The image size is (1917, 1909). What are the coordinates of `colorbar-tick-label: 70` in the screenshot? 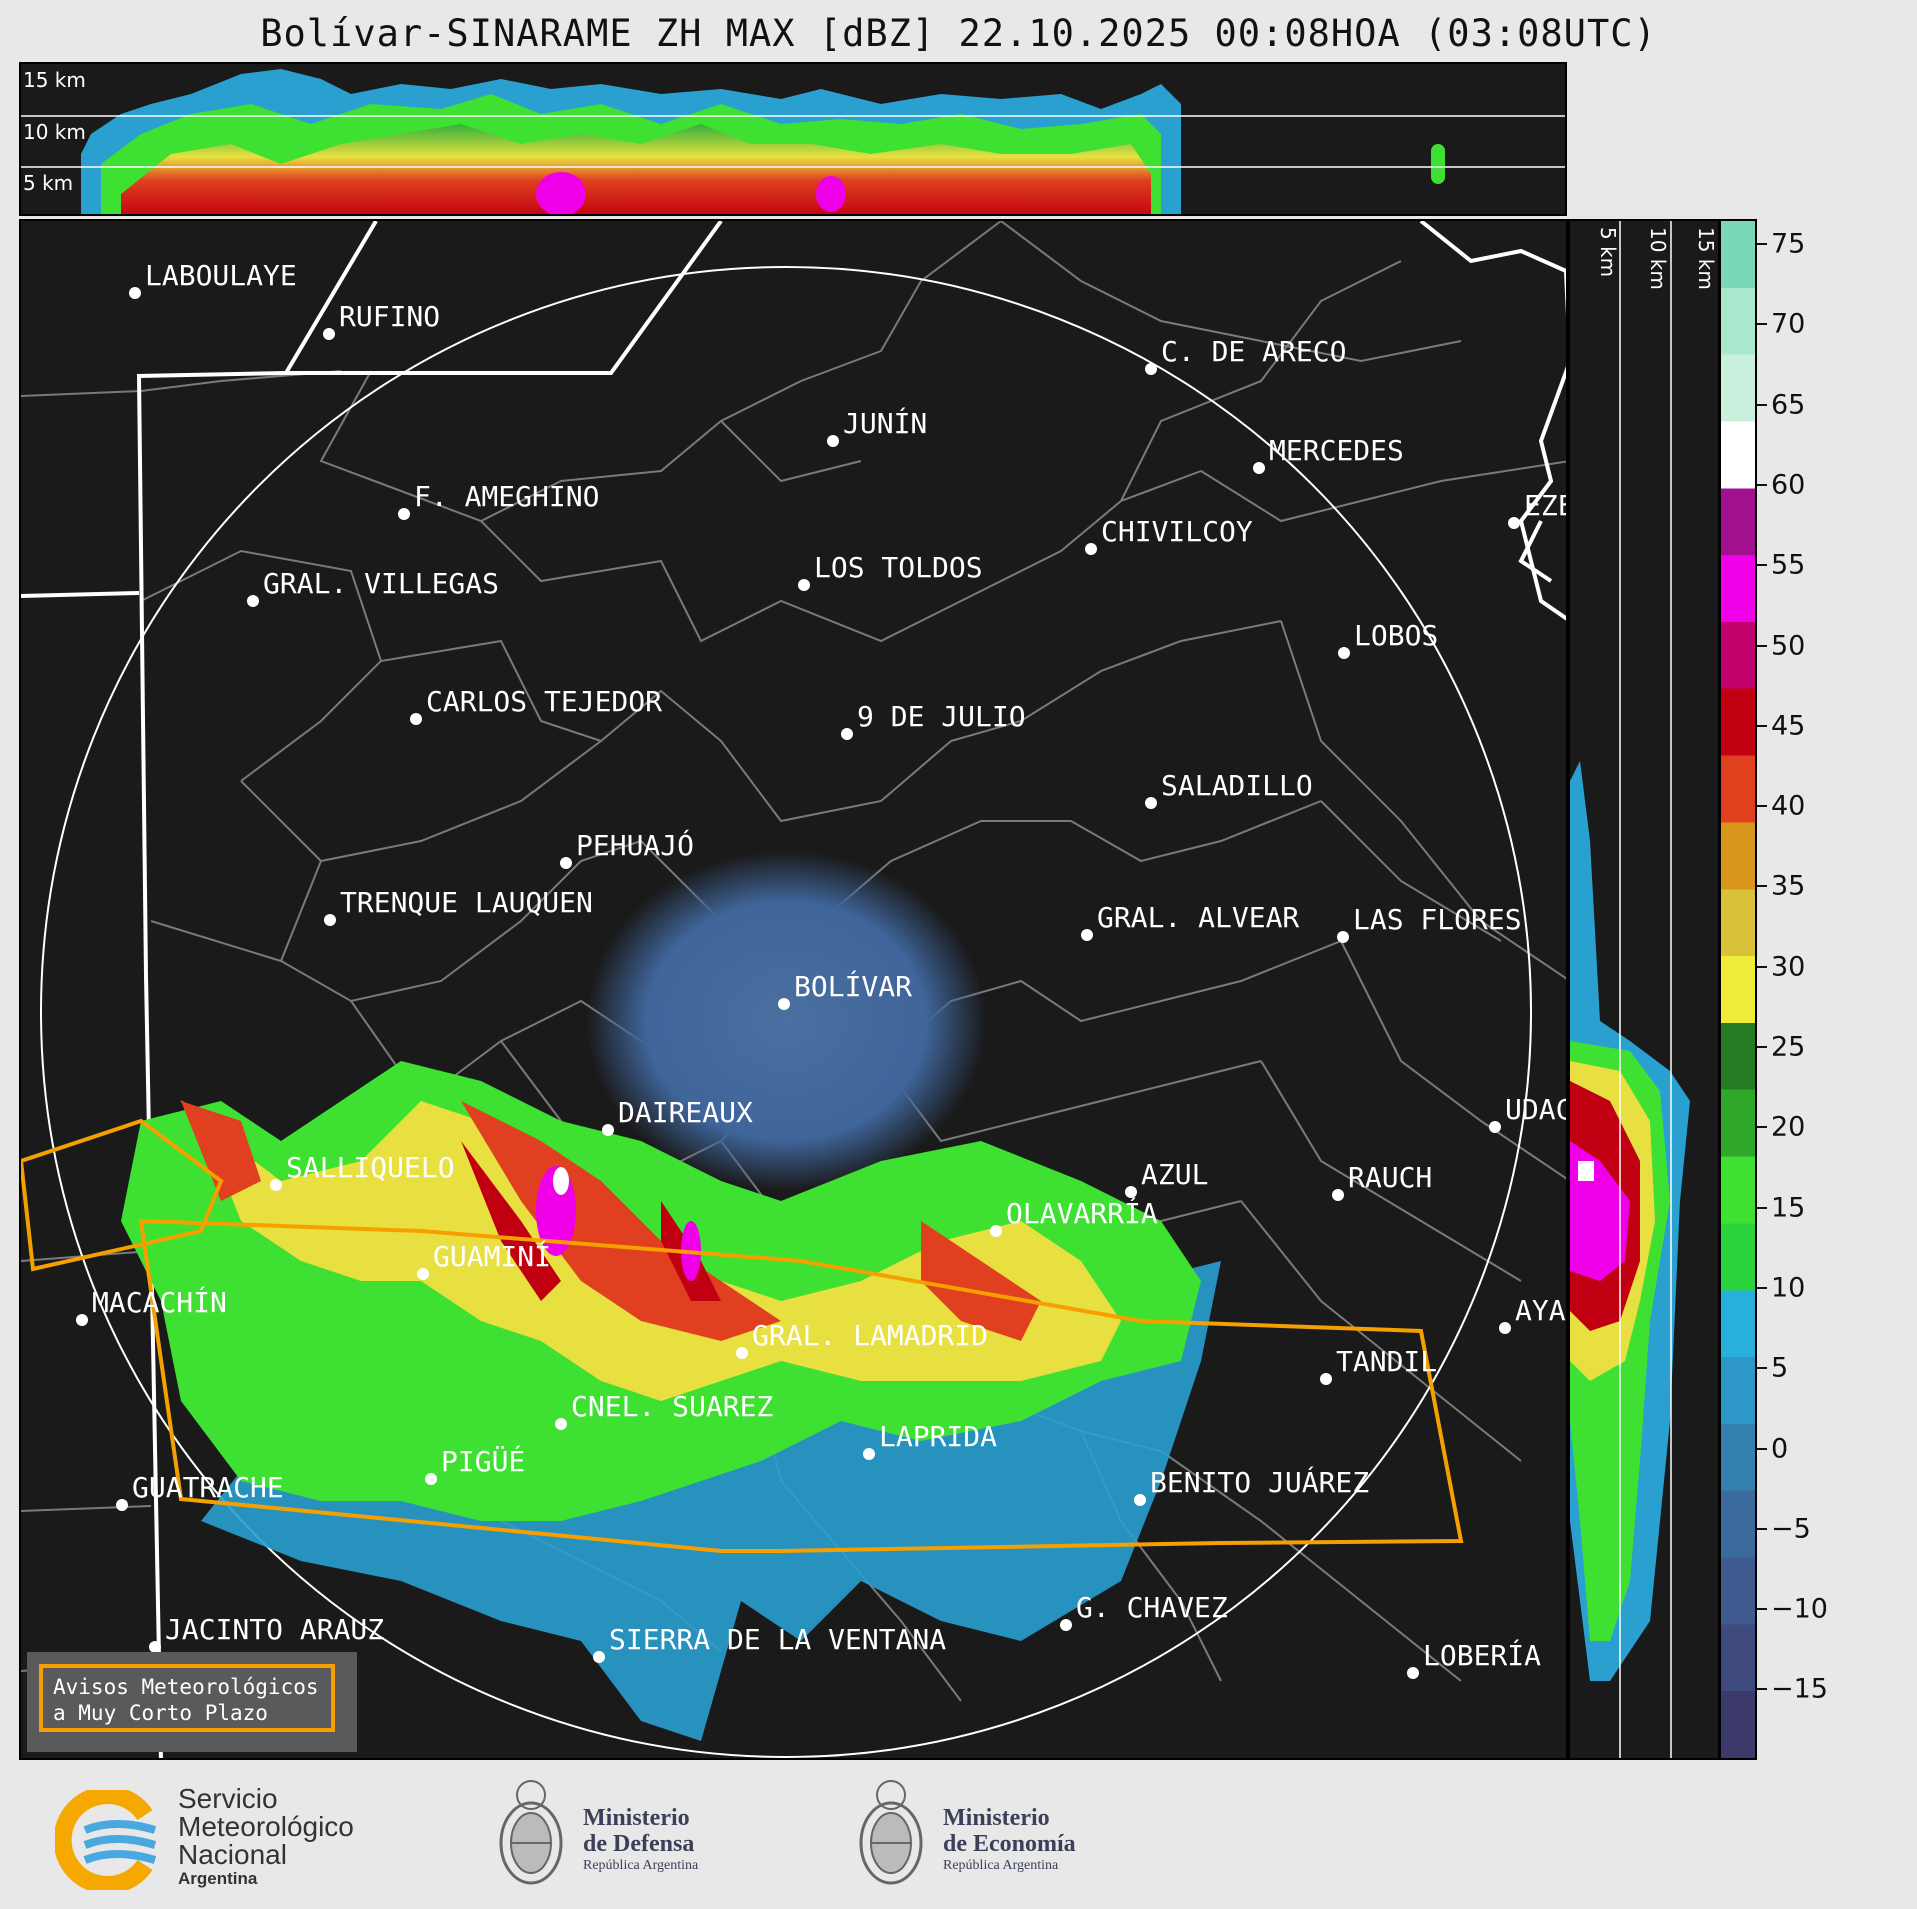 It's located at (1788, 324).